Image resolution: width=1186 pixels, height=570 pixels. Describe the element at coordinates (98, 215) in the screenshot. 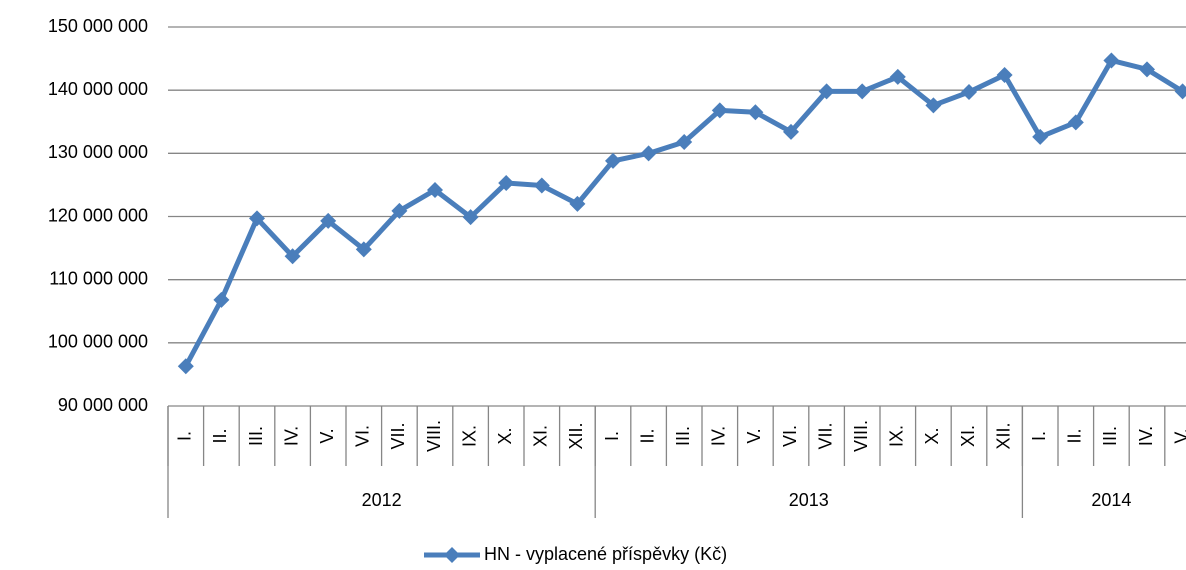

I see `y-tick-label: 120 000 000` at that location.